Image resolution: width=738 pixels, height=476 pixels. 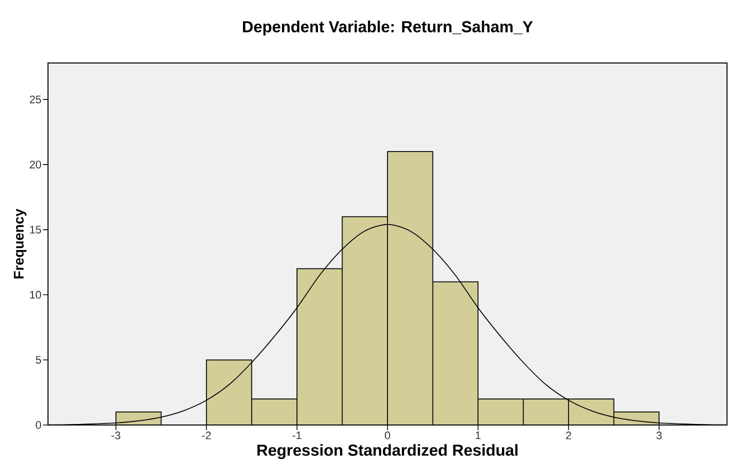 I want to click on x-tick-label: -1, so click(x=297, y=436).